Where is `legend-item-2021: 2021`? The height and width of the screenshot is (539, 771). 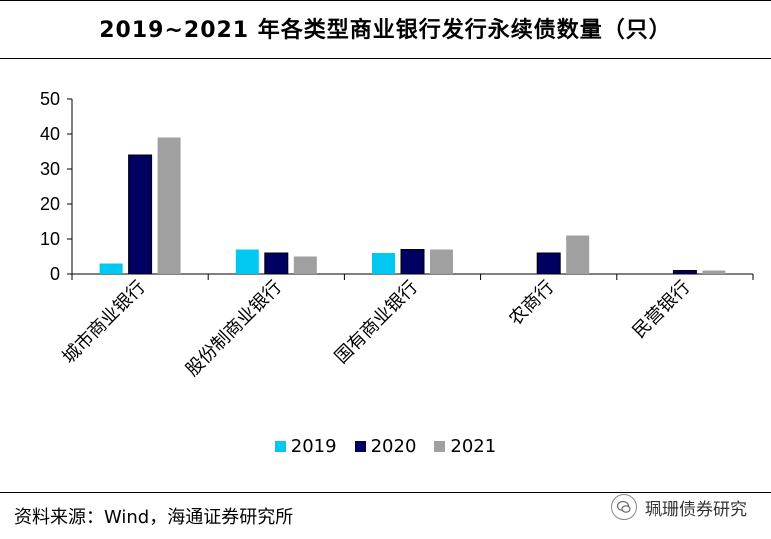 legend-item-2021: 2021 is located at coordinates (465, 446).